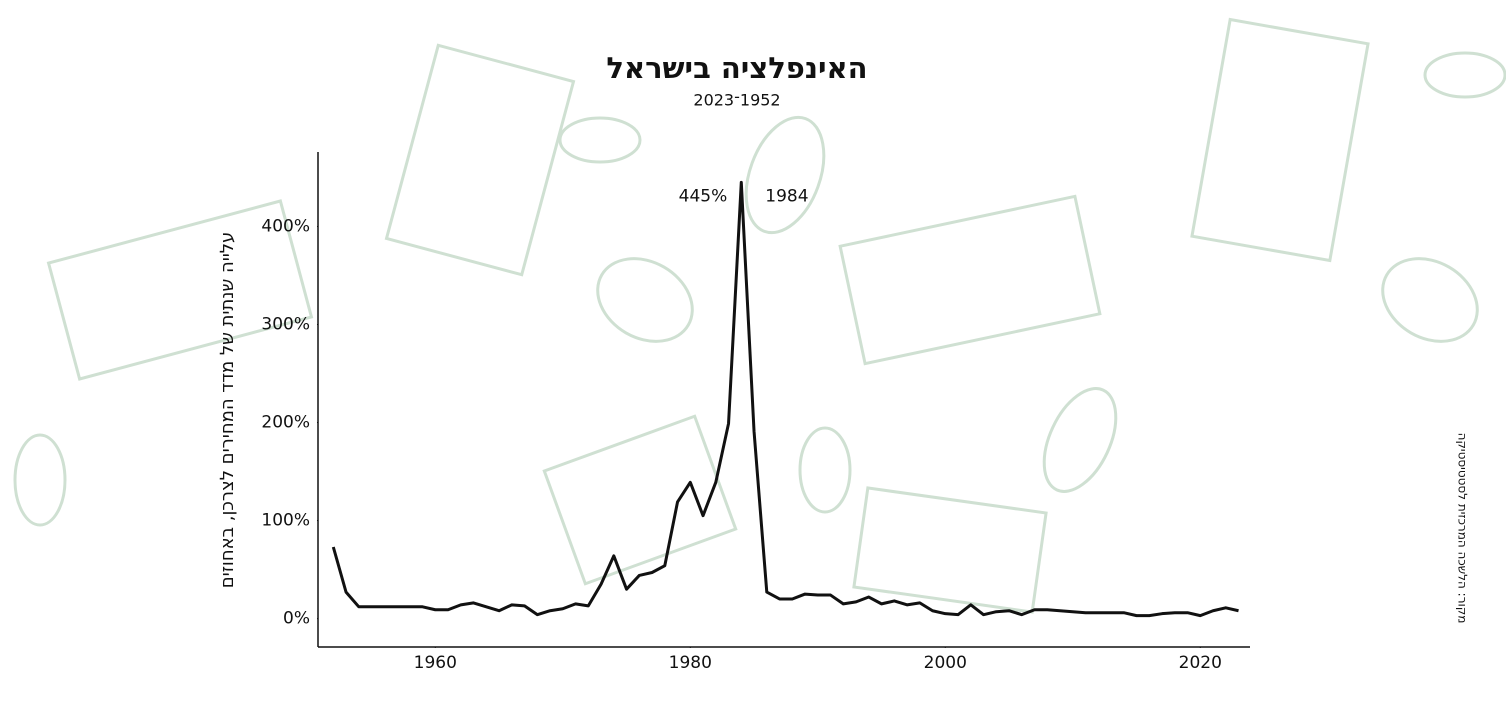 The width and height of the screenshot is (1506, 706). Describe the element at coordinates (736, 68) in the screenshot. I see `chart-title: האינפלציה בישראל` at that location.